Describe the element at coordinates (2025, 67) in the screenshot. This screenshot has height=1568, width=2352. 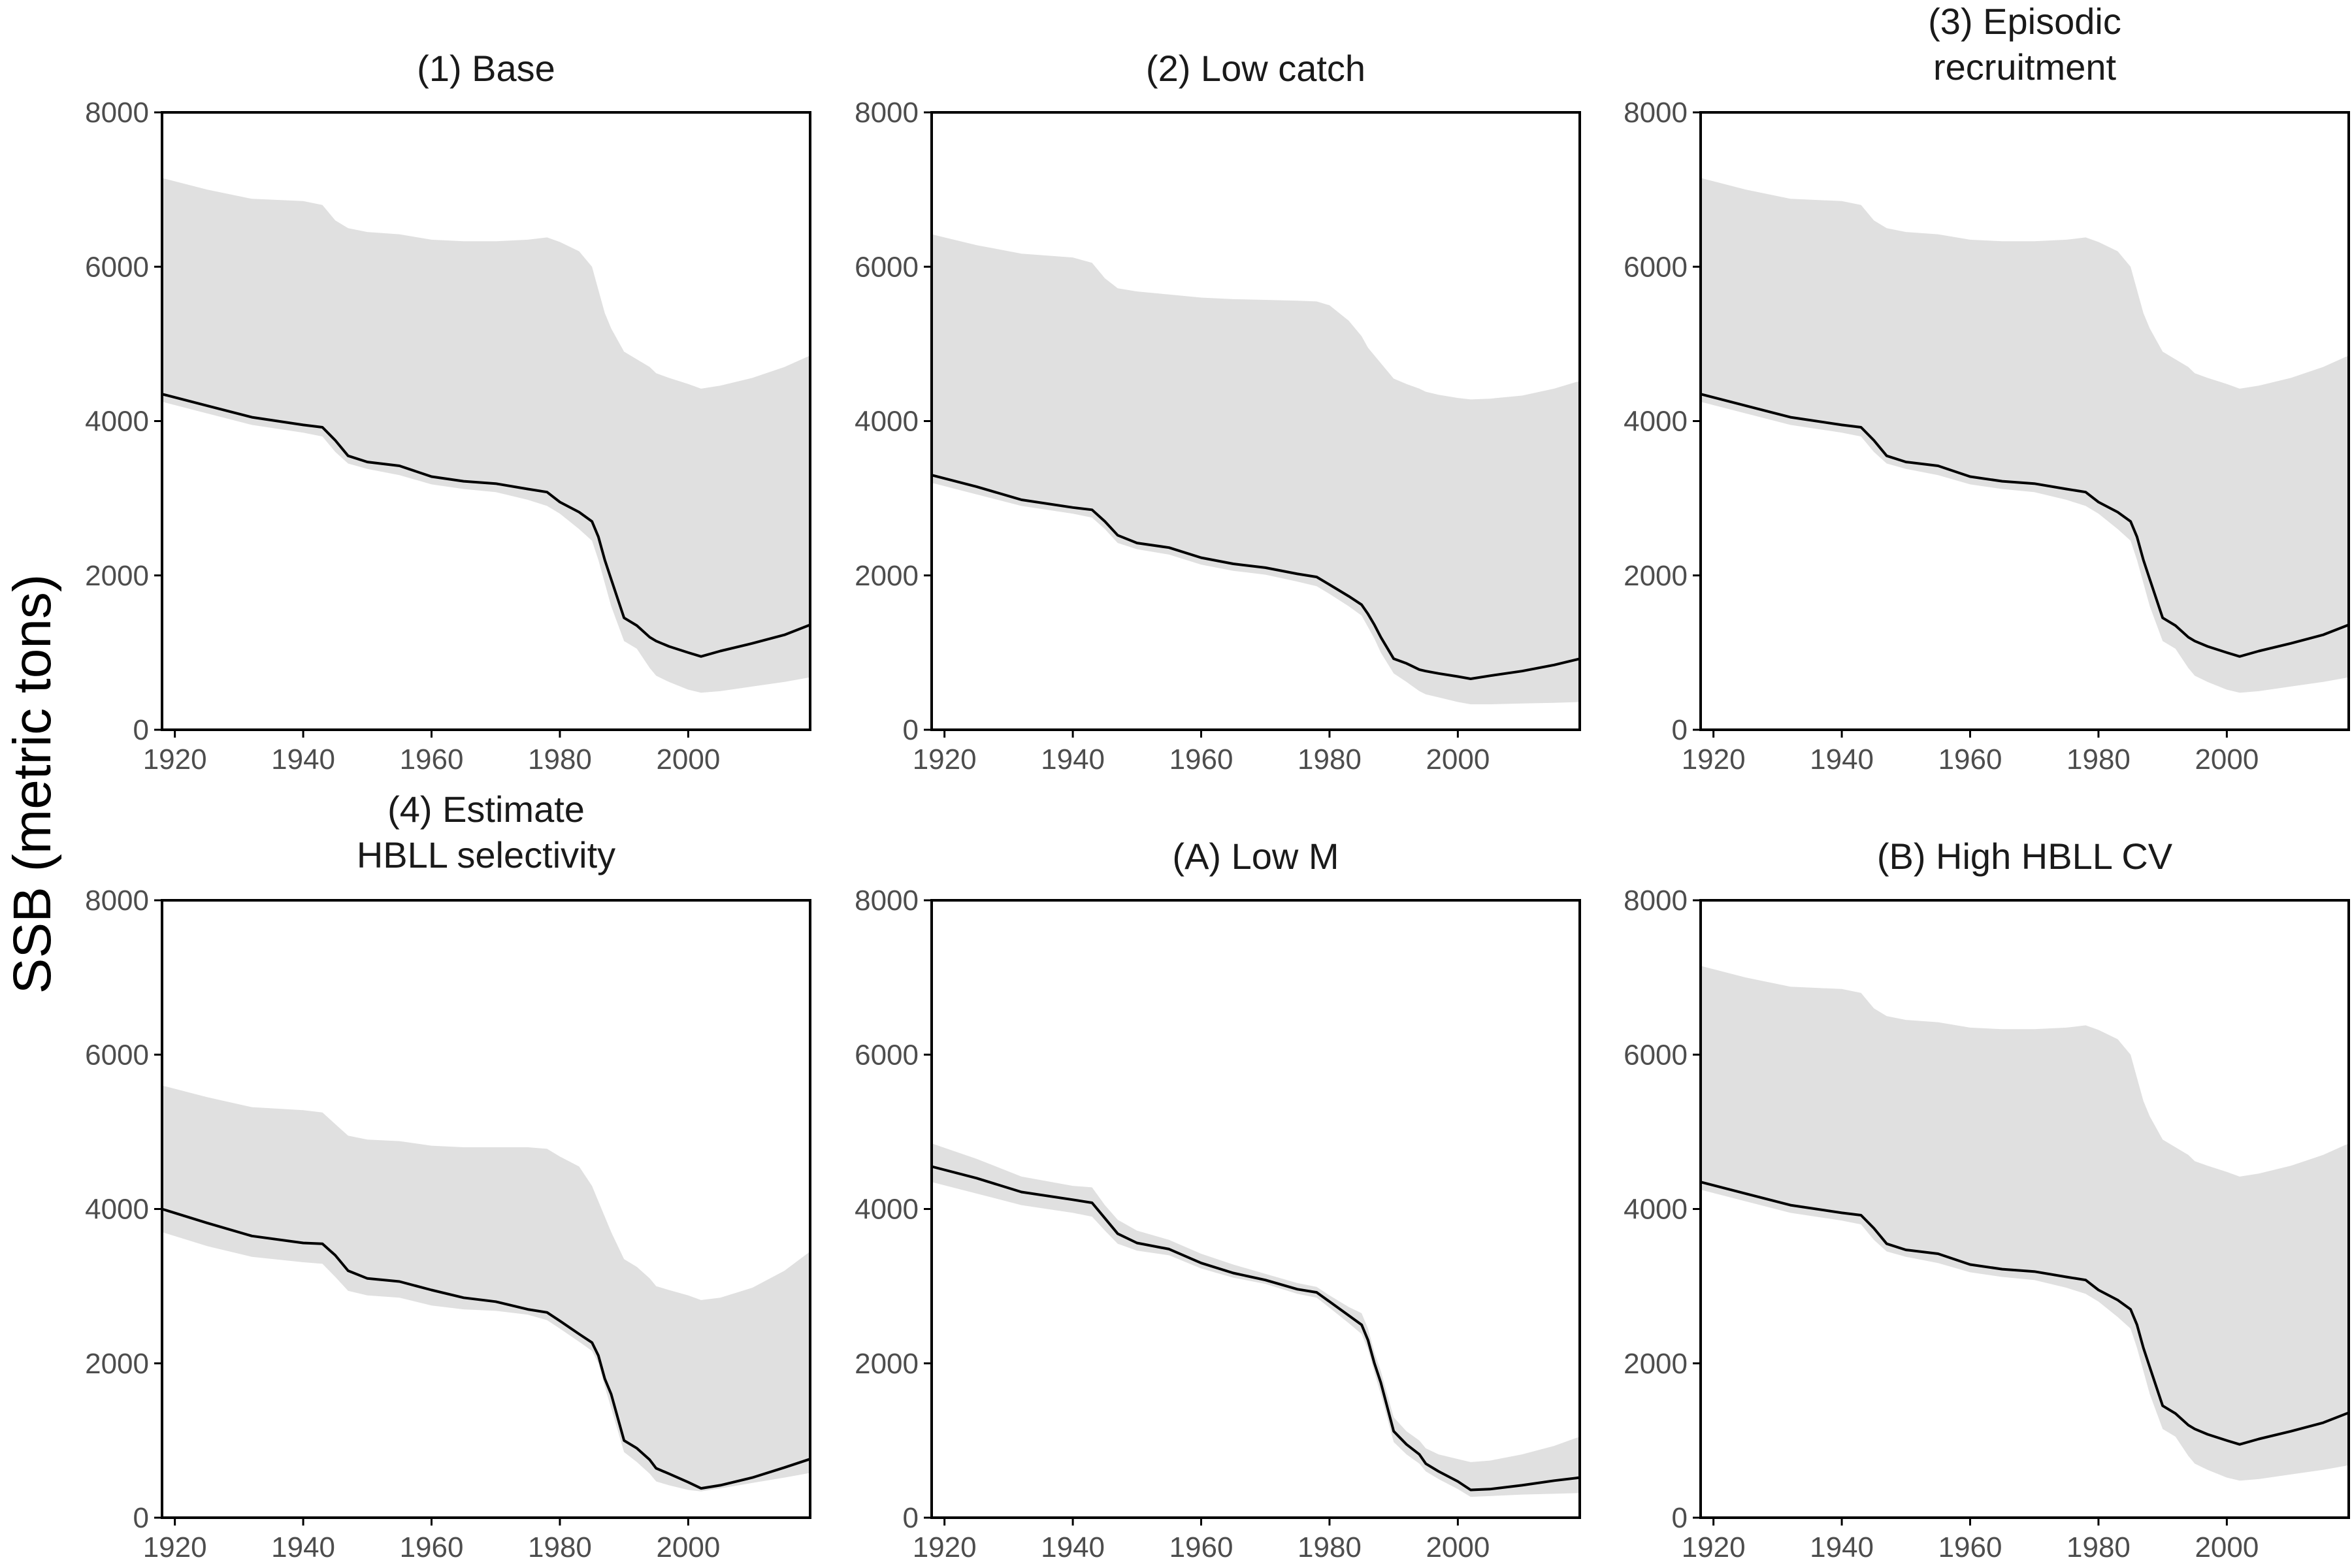
I see `panel-title: recruitment` at that location.